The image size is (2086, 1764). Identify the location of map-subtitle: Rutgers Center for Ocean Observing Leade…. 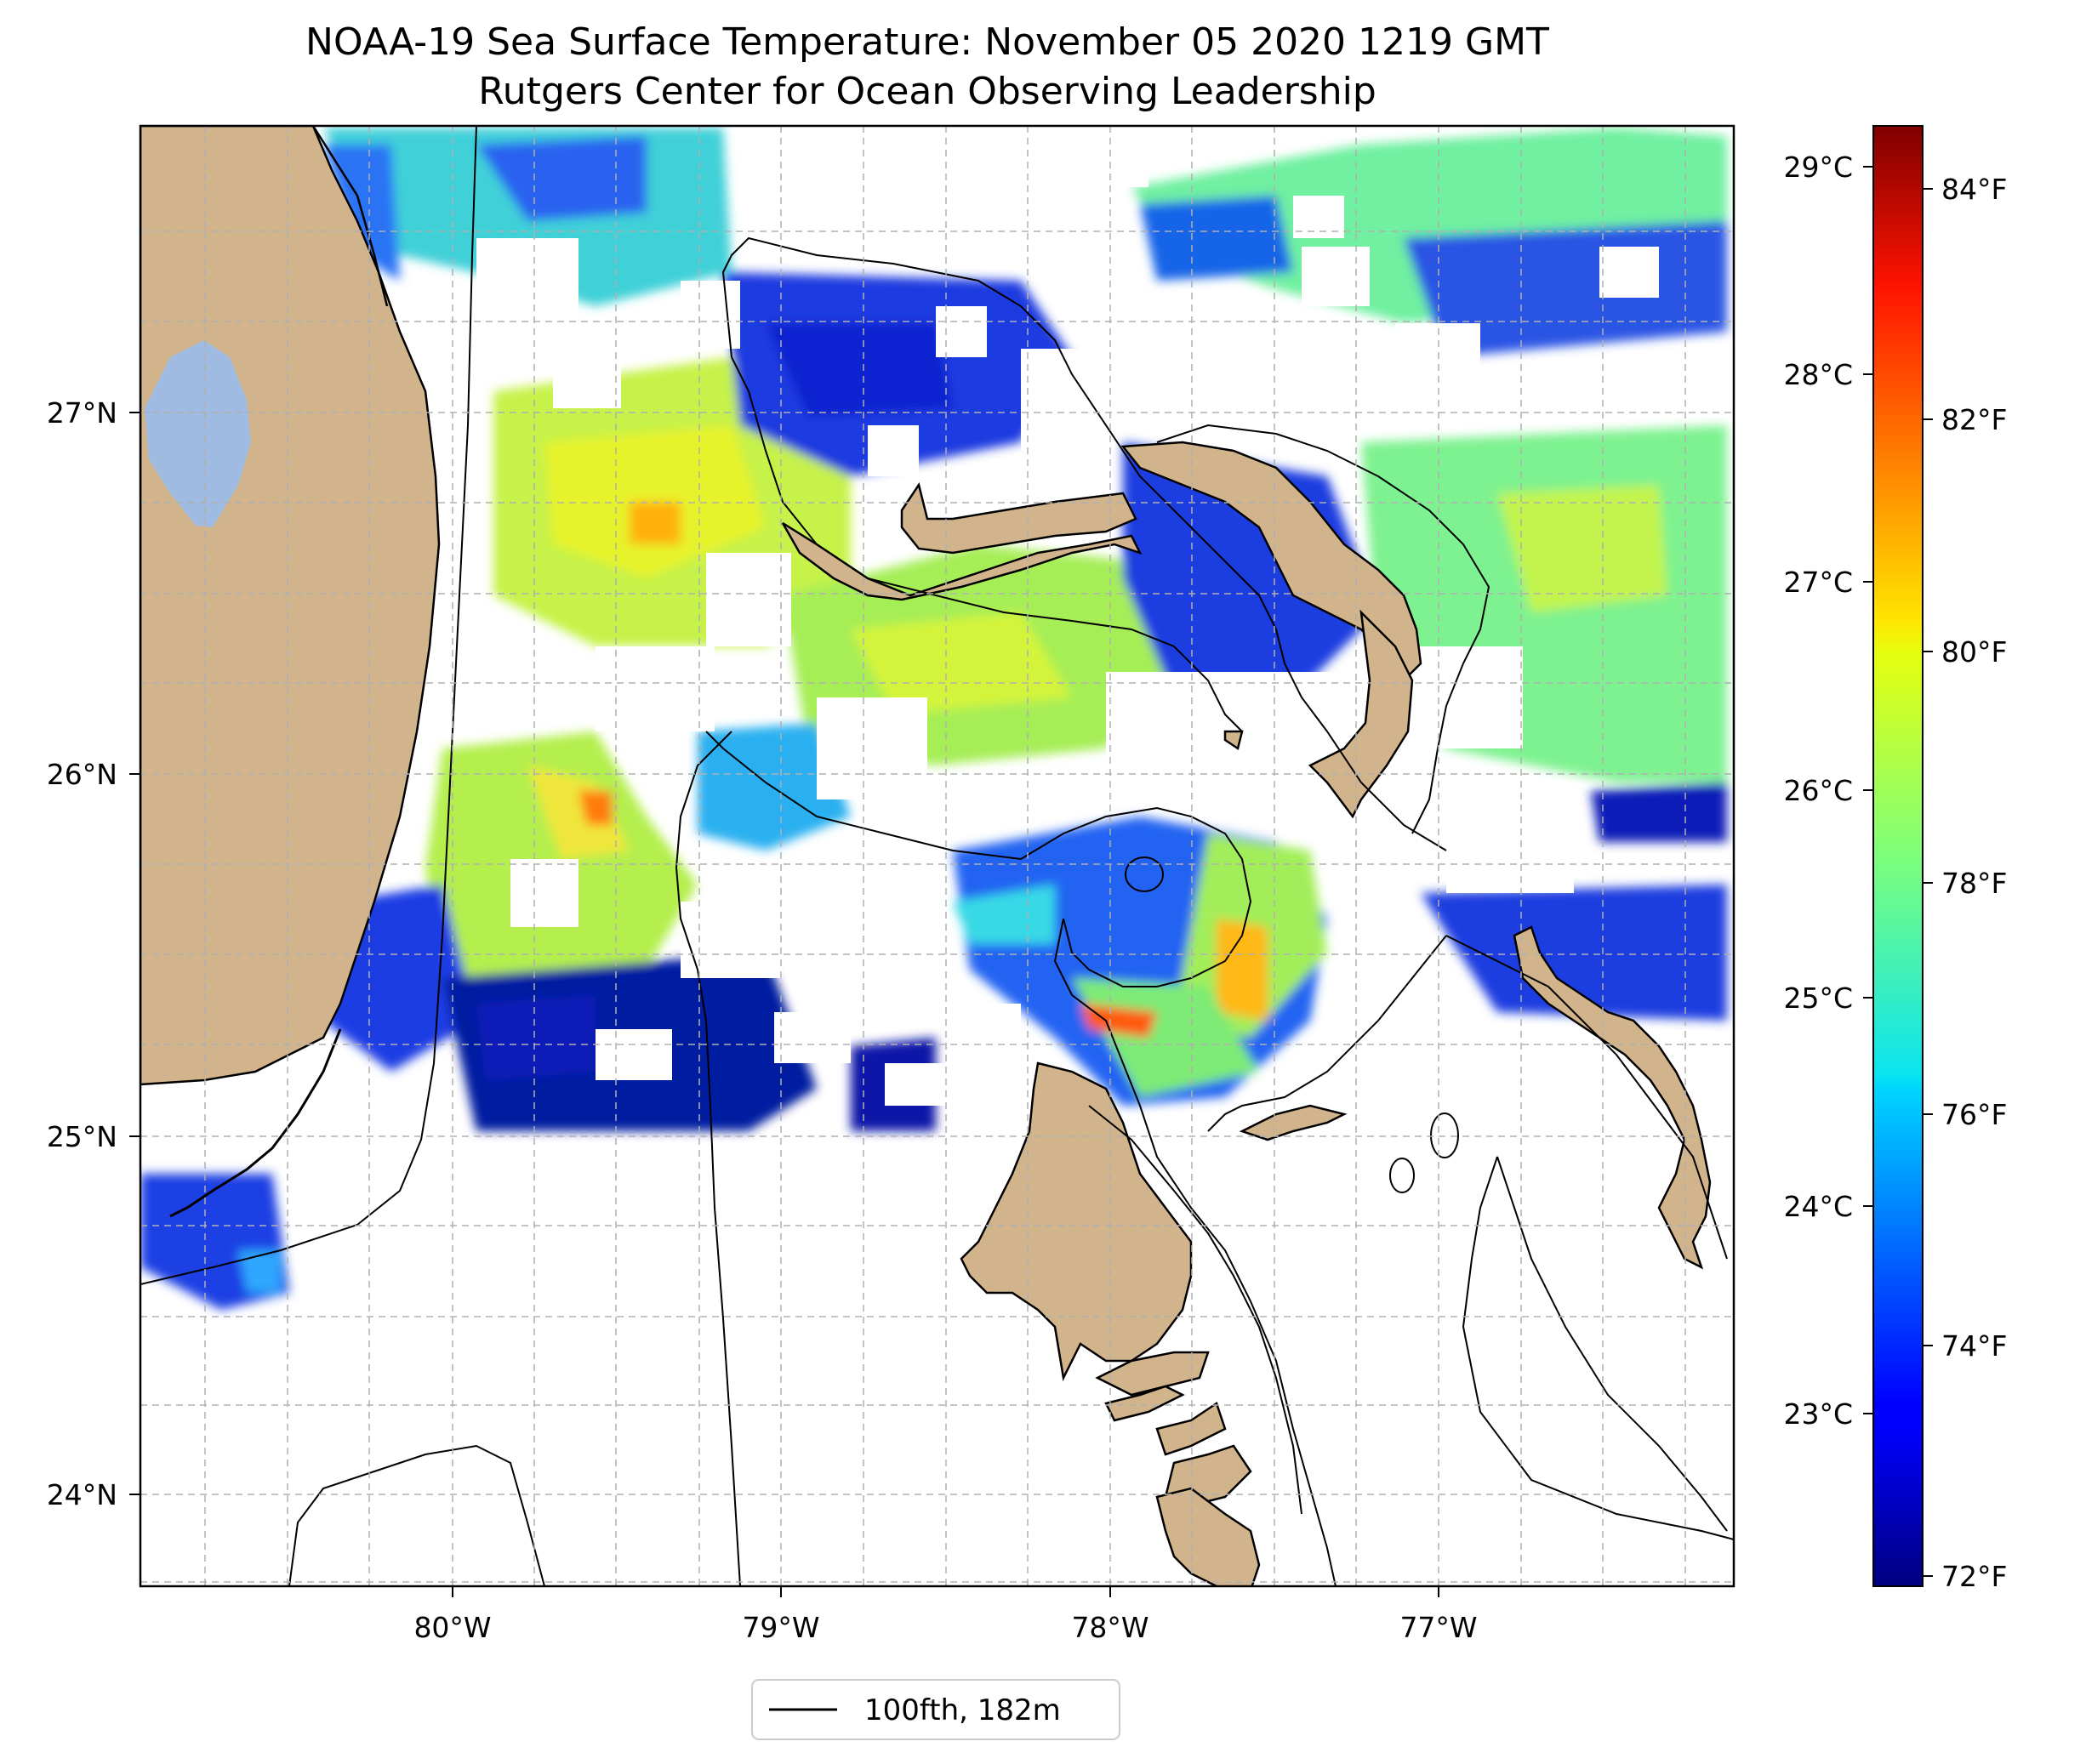
(927, 91).